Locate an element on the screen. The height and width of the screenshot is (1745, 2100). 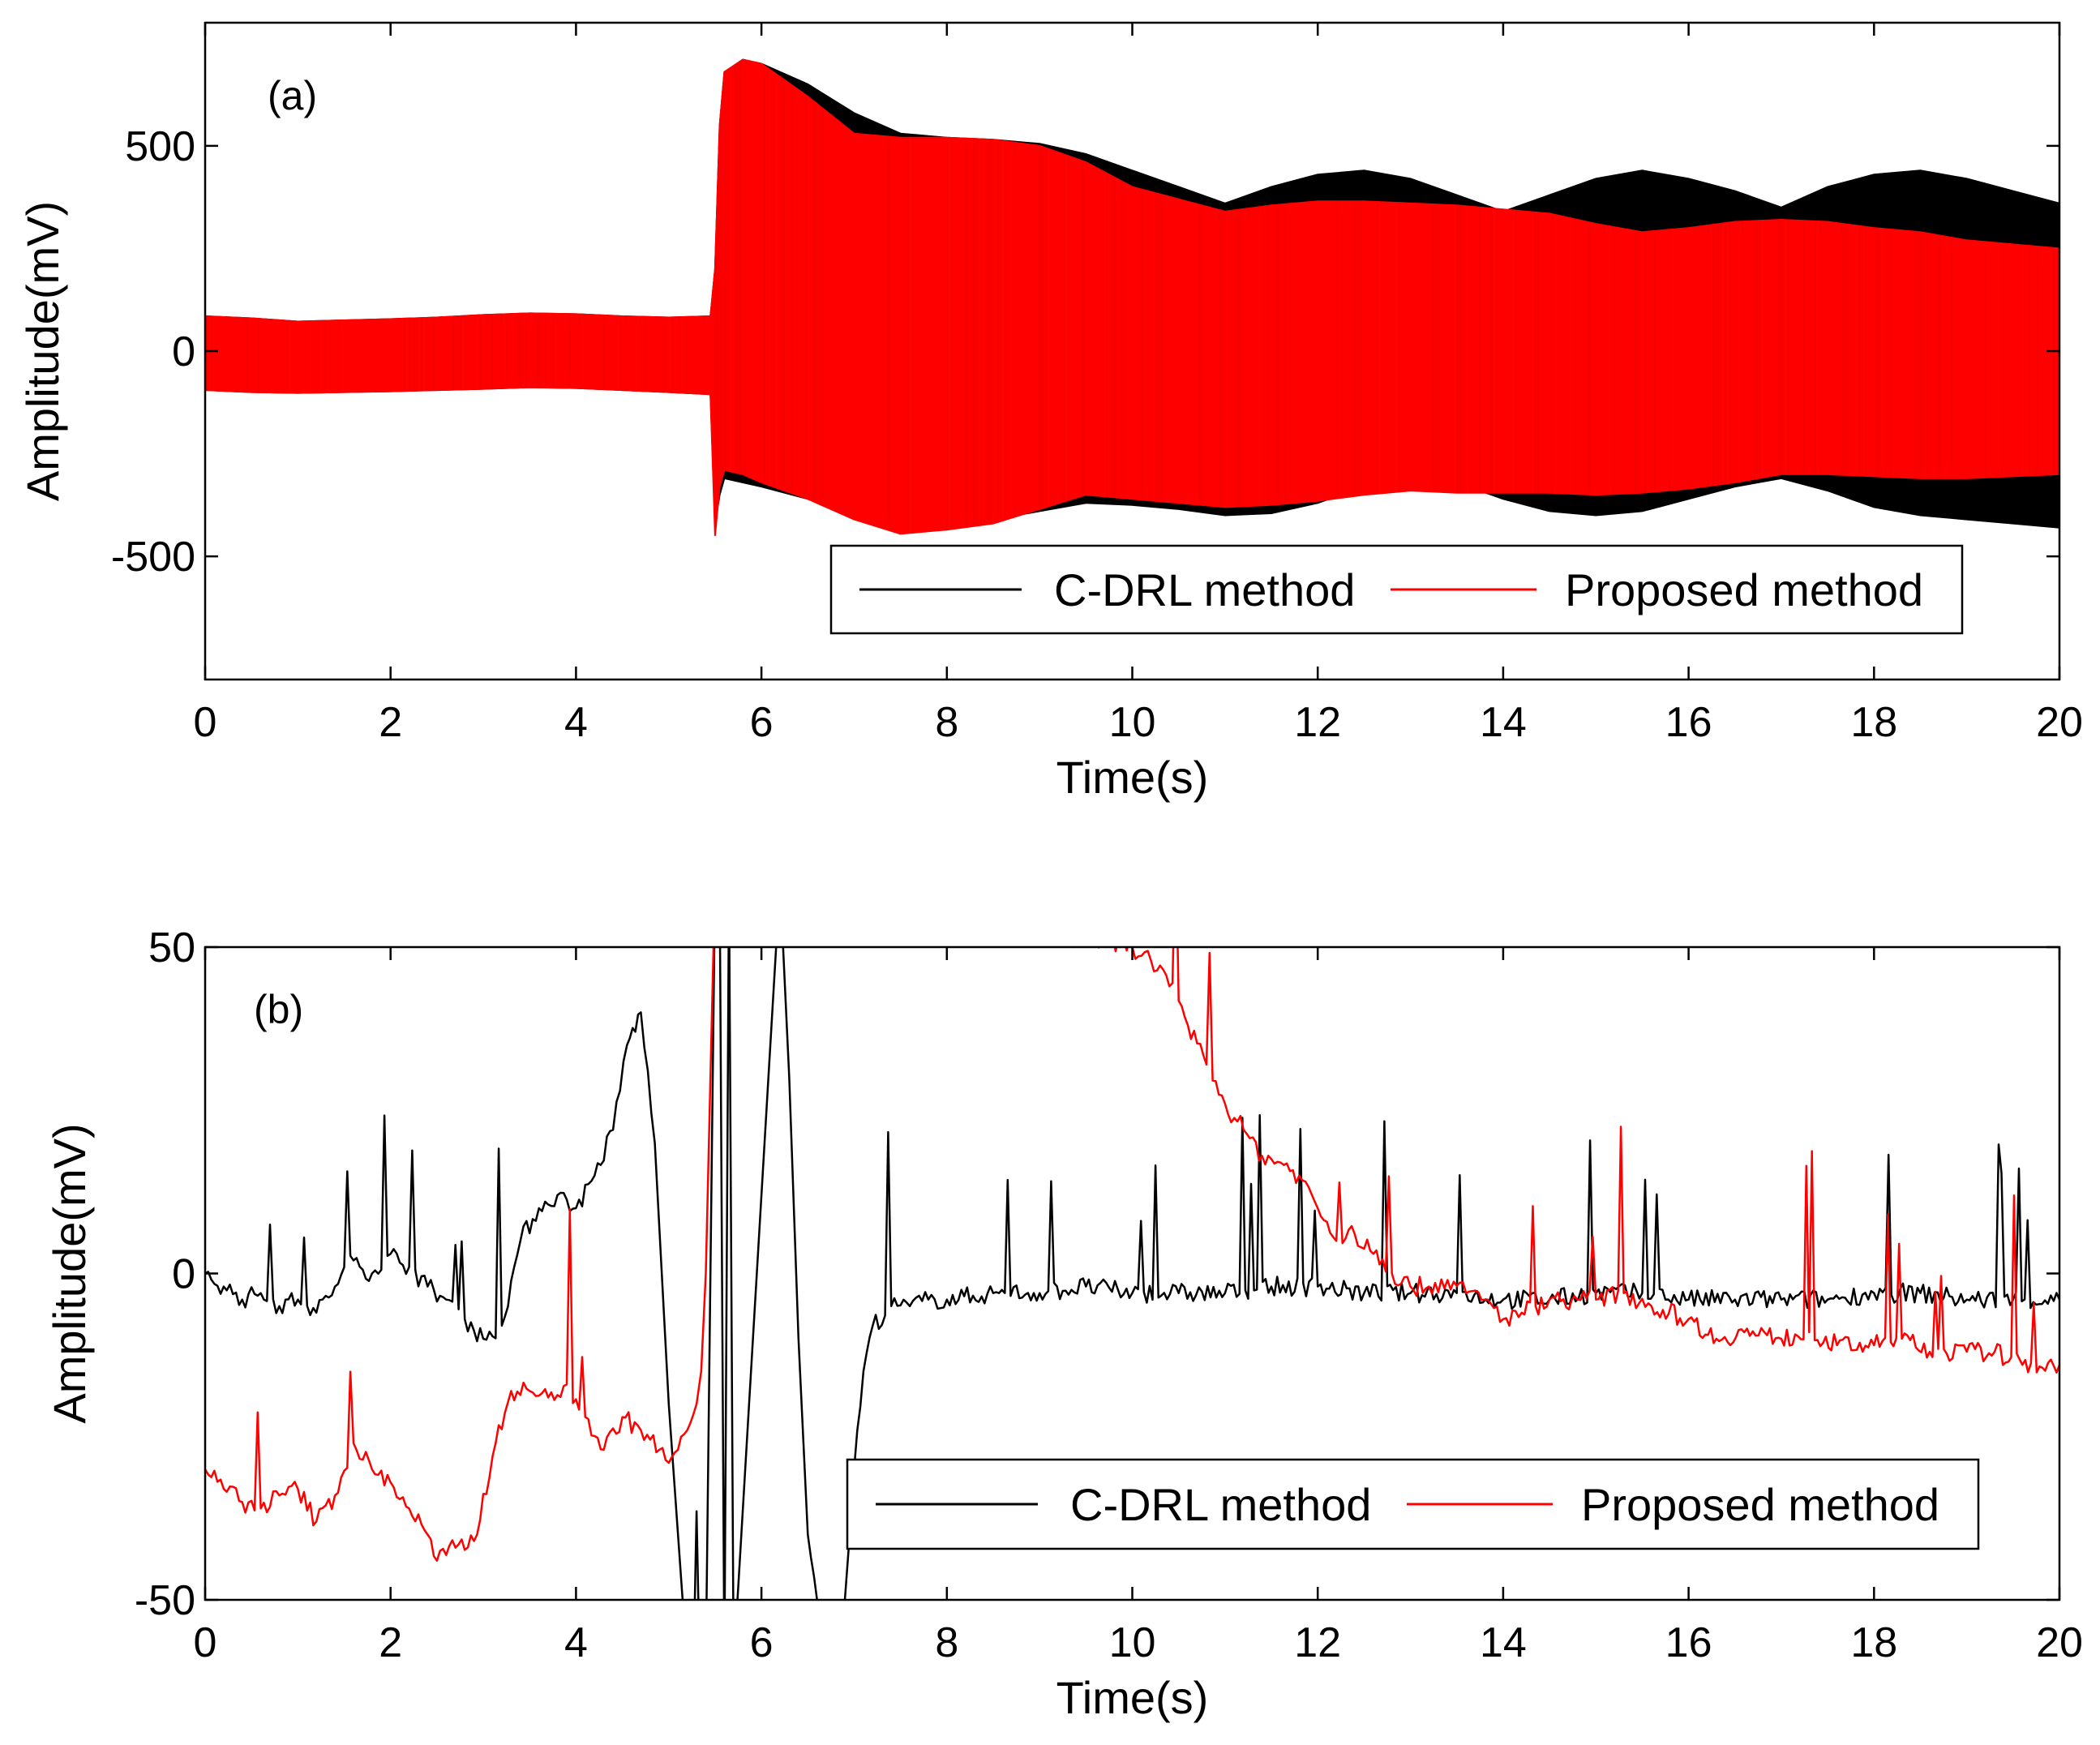
y-tick-label: 500 is located at coordinates (160, 146).